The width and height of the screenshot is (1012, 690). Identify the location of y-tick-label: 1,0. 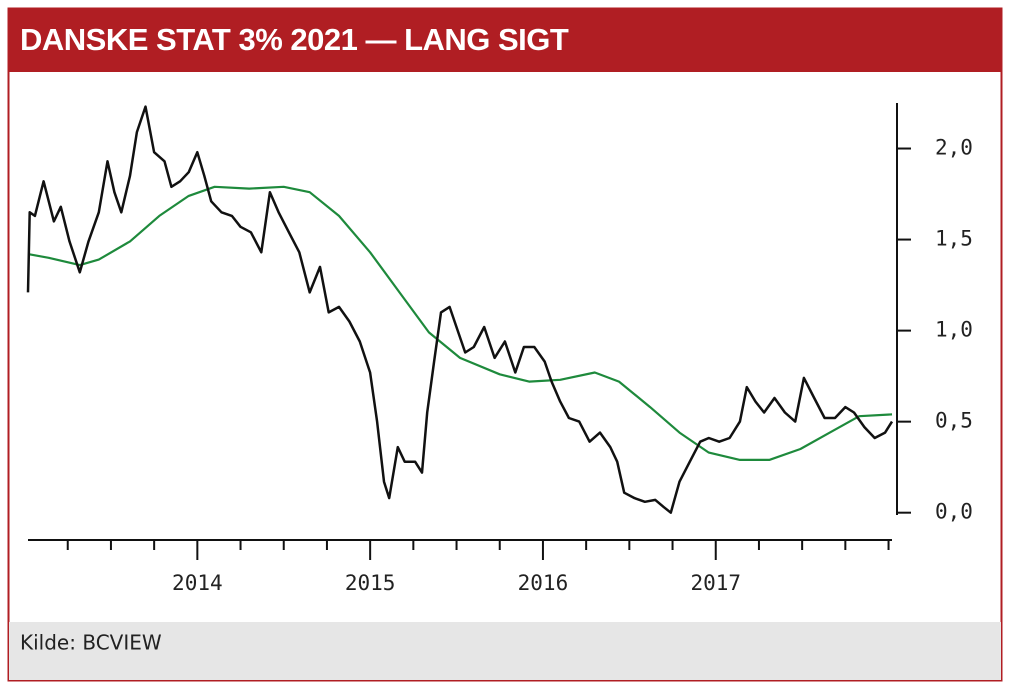
(954, 330).